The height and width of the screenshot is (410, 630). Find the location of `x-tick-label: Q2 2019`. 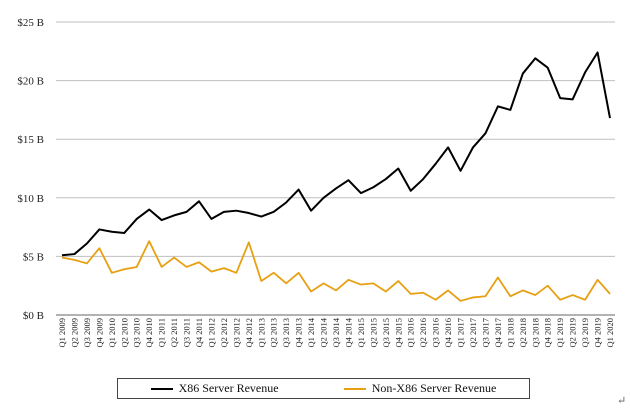

x-tick-label: Q2 2019 is located at coordinates (573, 333).